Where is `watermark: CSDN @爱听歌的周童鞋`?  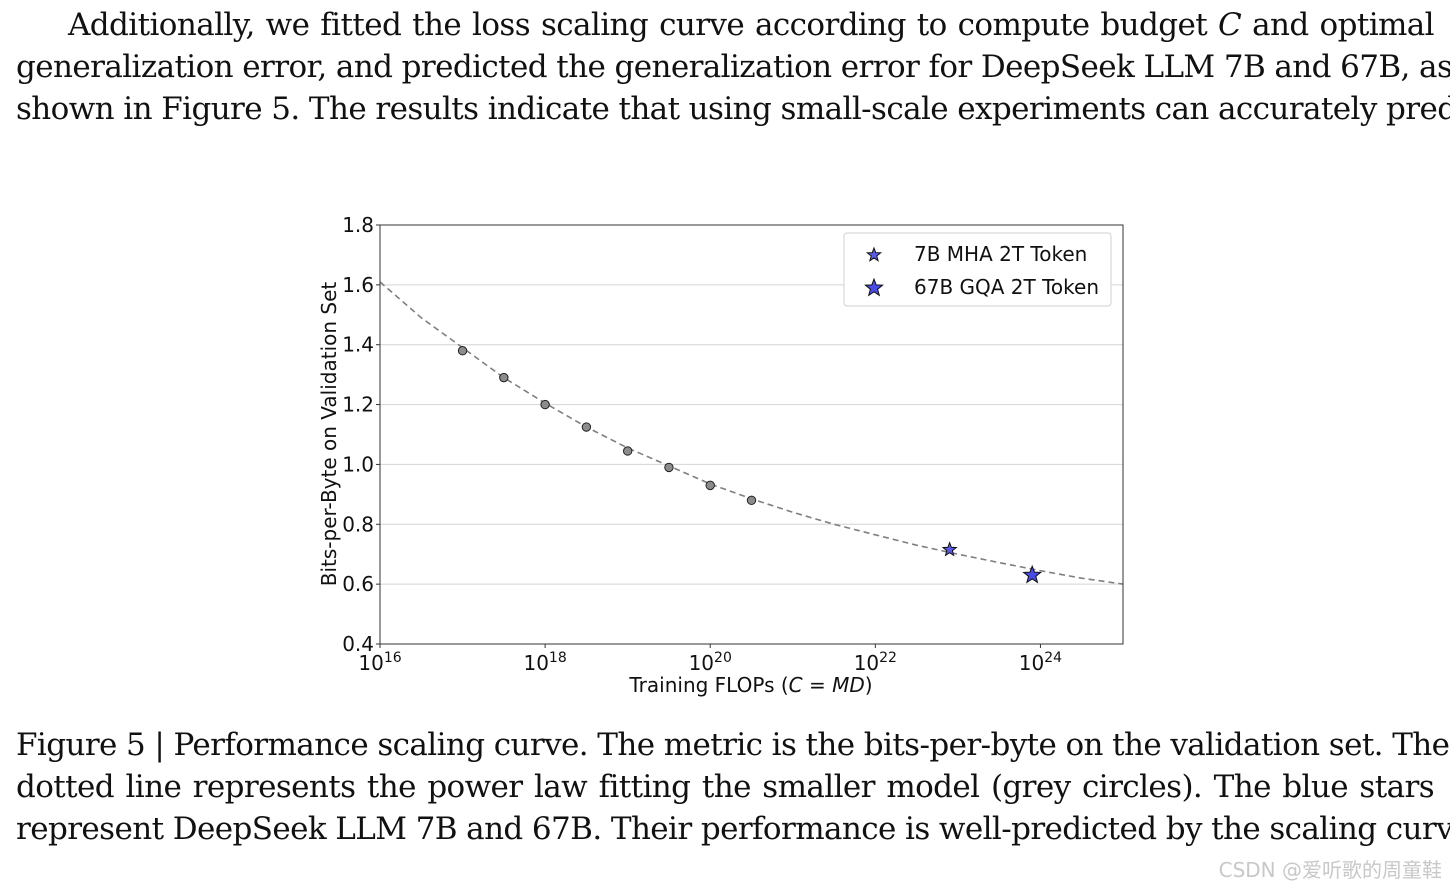 watermark: CSDN @爱听歌的周童鞋 is located at coordinates (1330, 870).